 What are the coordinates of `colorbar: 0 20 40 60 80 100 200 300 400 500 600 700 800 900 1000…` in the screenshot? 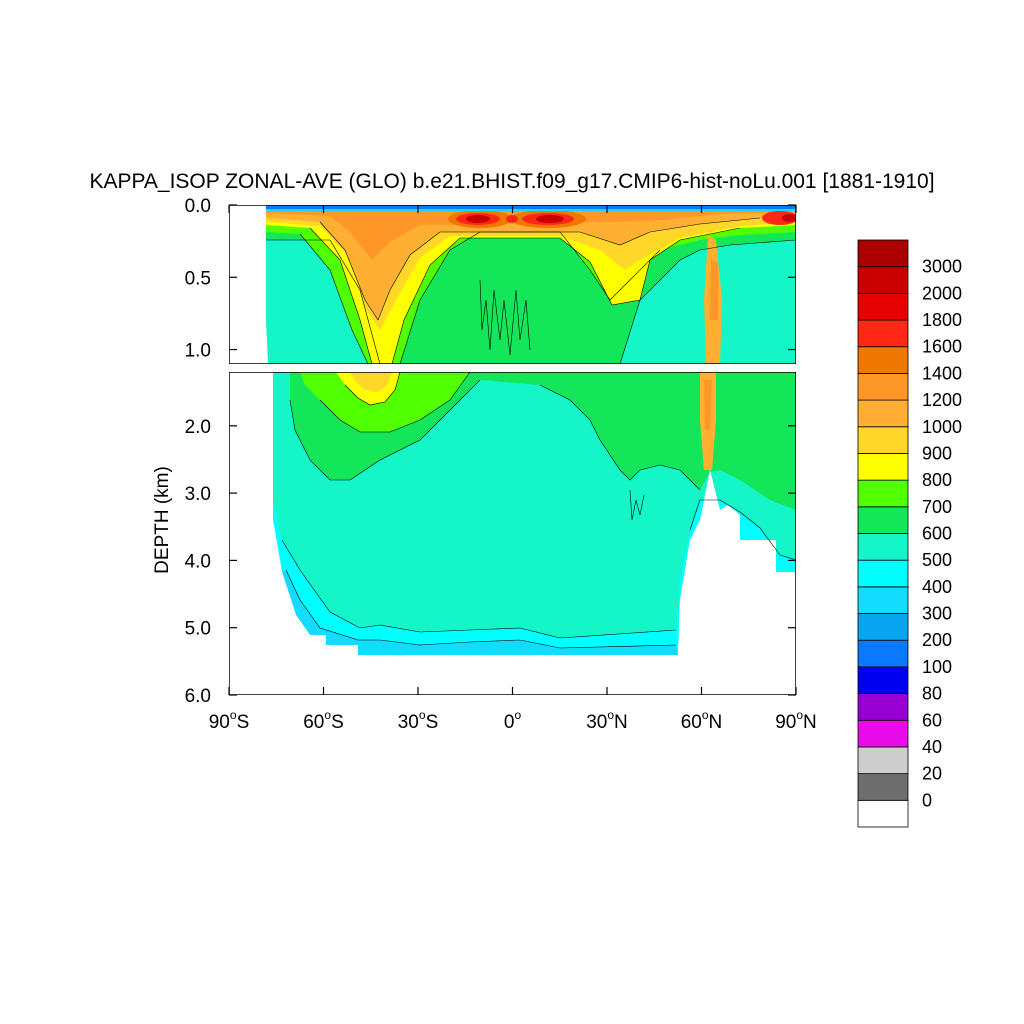 It's located at (909, 533).